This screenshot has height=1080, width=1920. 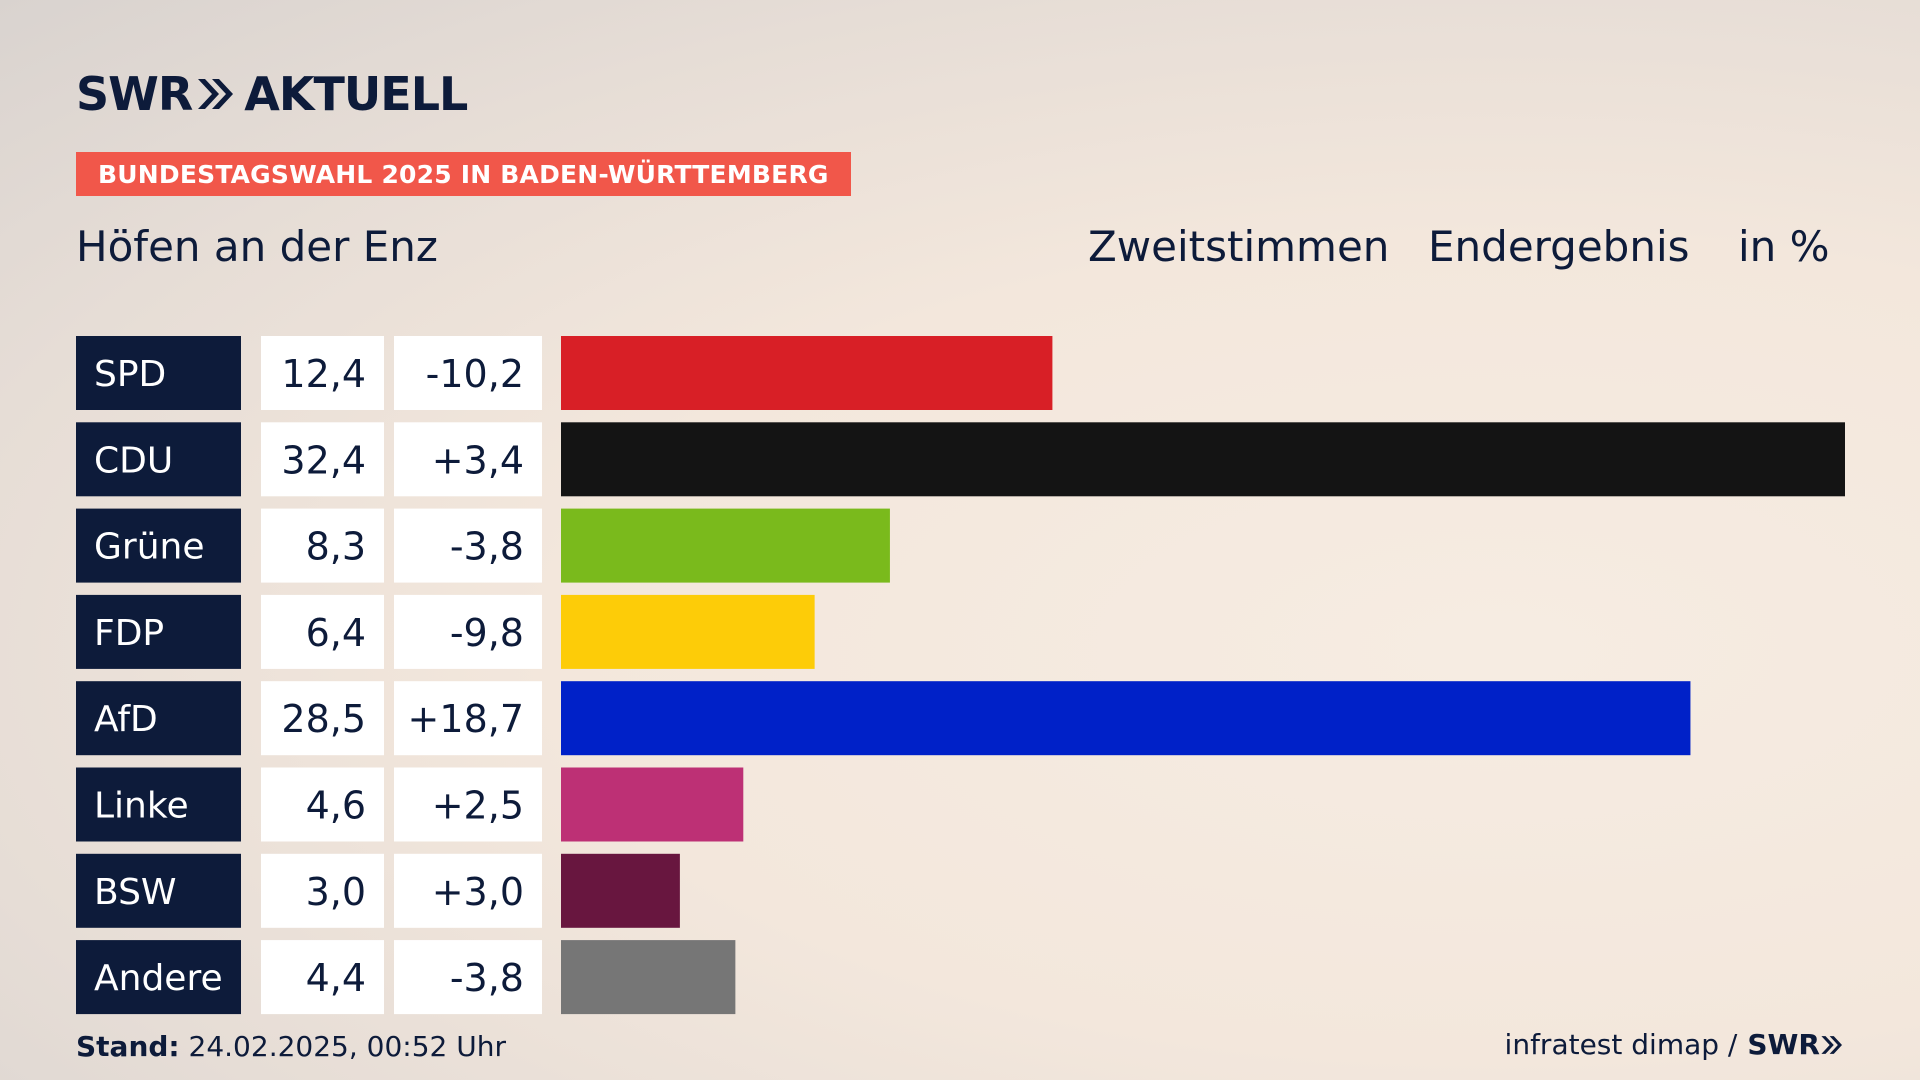 I want to click on change-cell-fdp, so click(x=468, y=631).